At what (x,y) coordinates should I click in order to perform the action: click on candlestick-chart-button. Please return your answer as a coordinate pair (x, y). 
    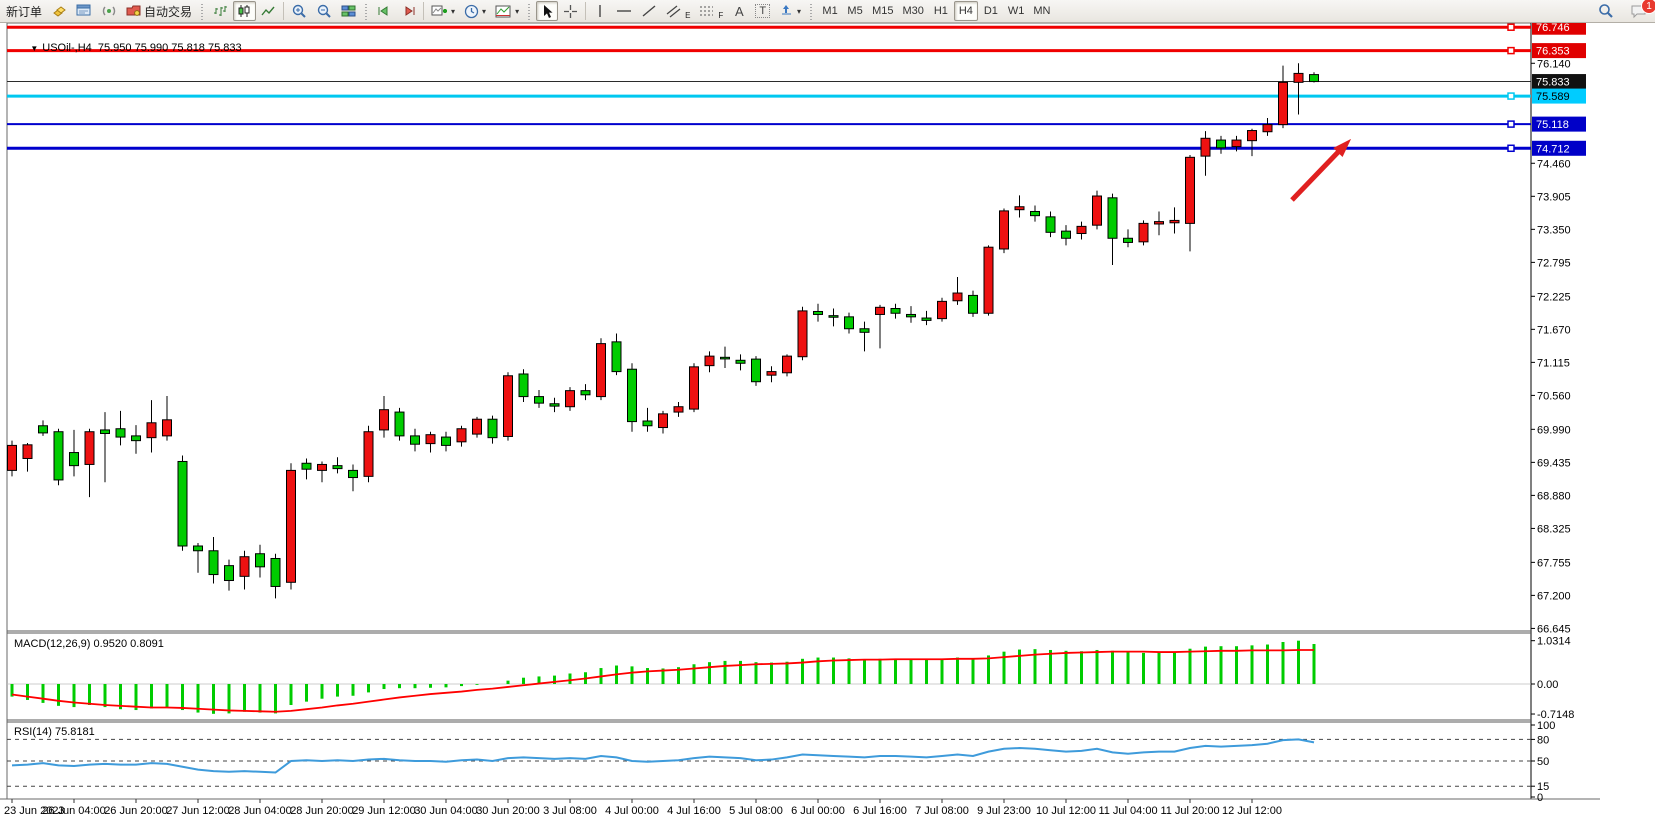
    Looking at the image, I should click on (245, 11).